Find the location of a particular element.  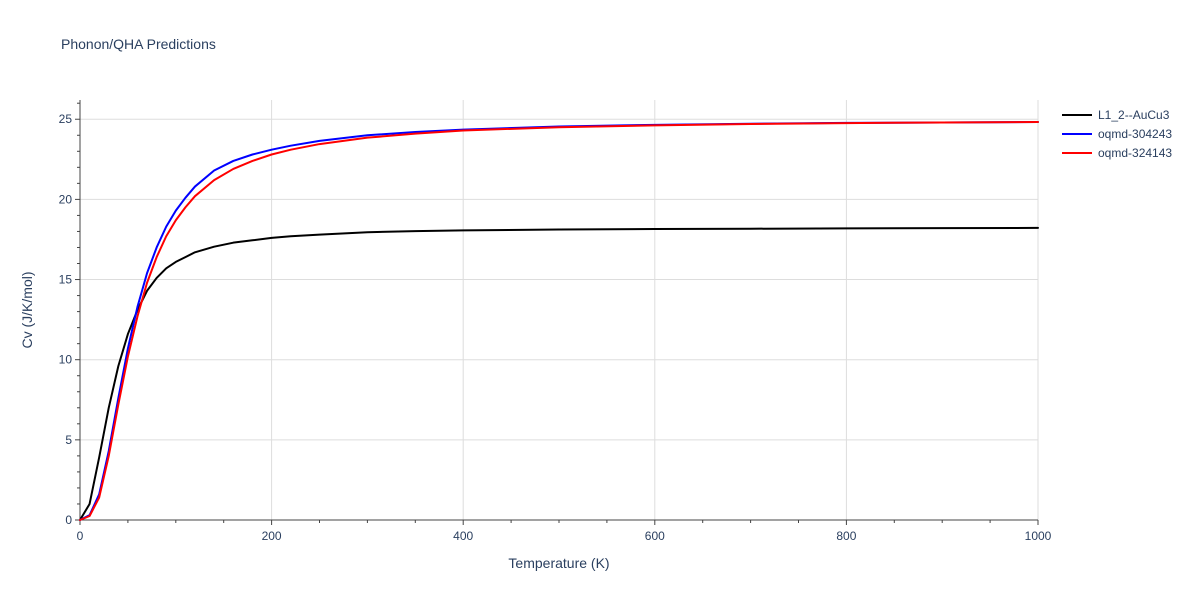

y-tick-label: 10 is located at coordinates (66, 360).